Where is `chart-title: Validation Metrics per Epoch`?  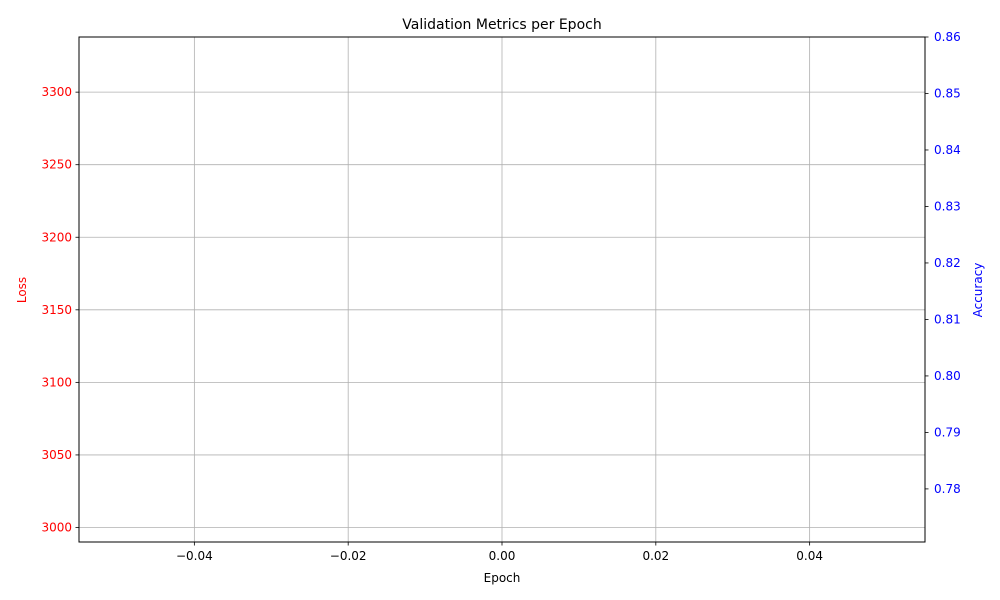 chart-title: Validation Metrics per Epoch is located at coordinates (501, 25).